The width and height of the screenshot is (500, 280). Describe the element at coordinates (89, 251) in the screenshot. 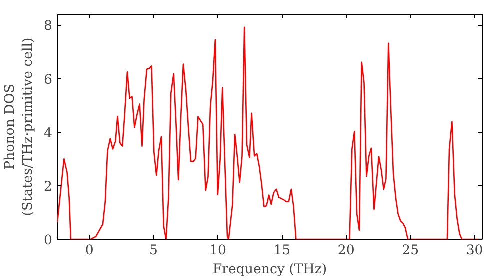

I see `x-tick-label: 0` at that location.